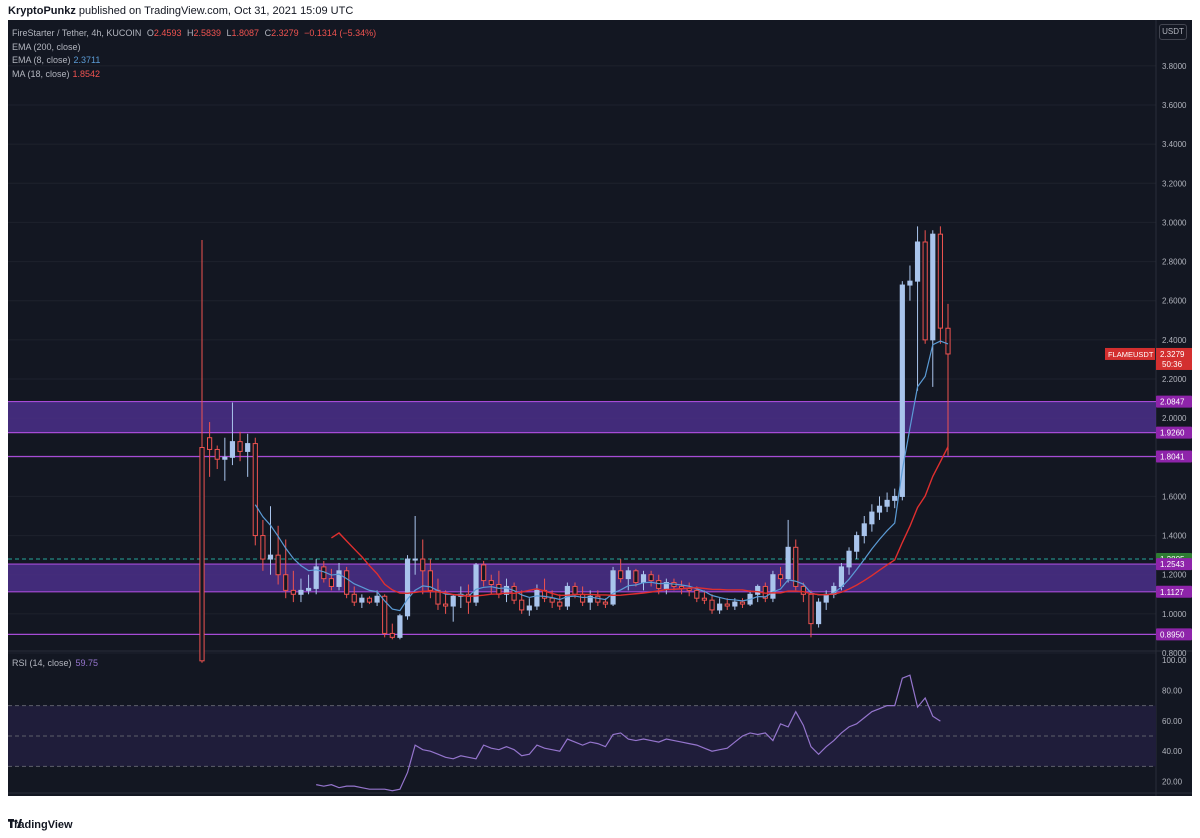 The width and height of the screenshot is (1200, 838). Describe the element at coordinates (194, 61) in the screenshot. I see `ema8-legend-row: EMA (8, close) 2.3711` at that location.